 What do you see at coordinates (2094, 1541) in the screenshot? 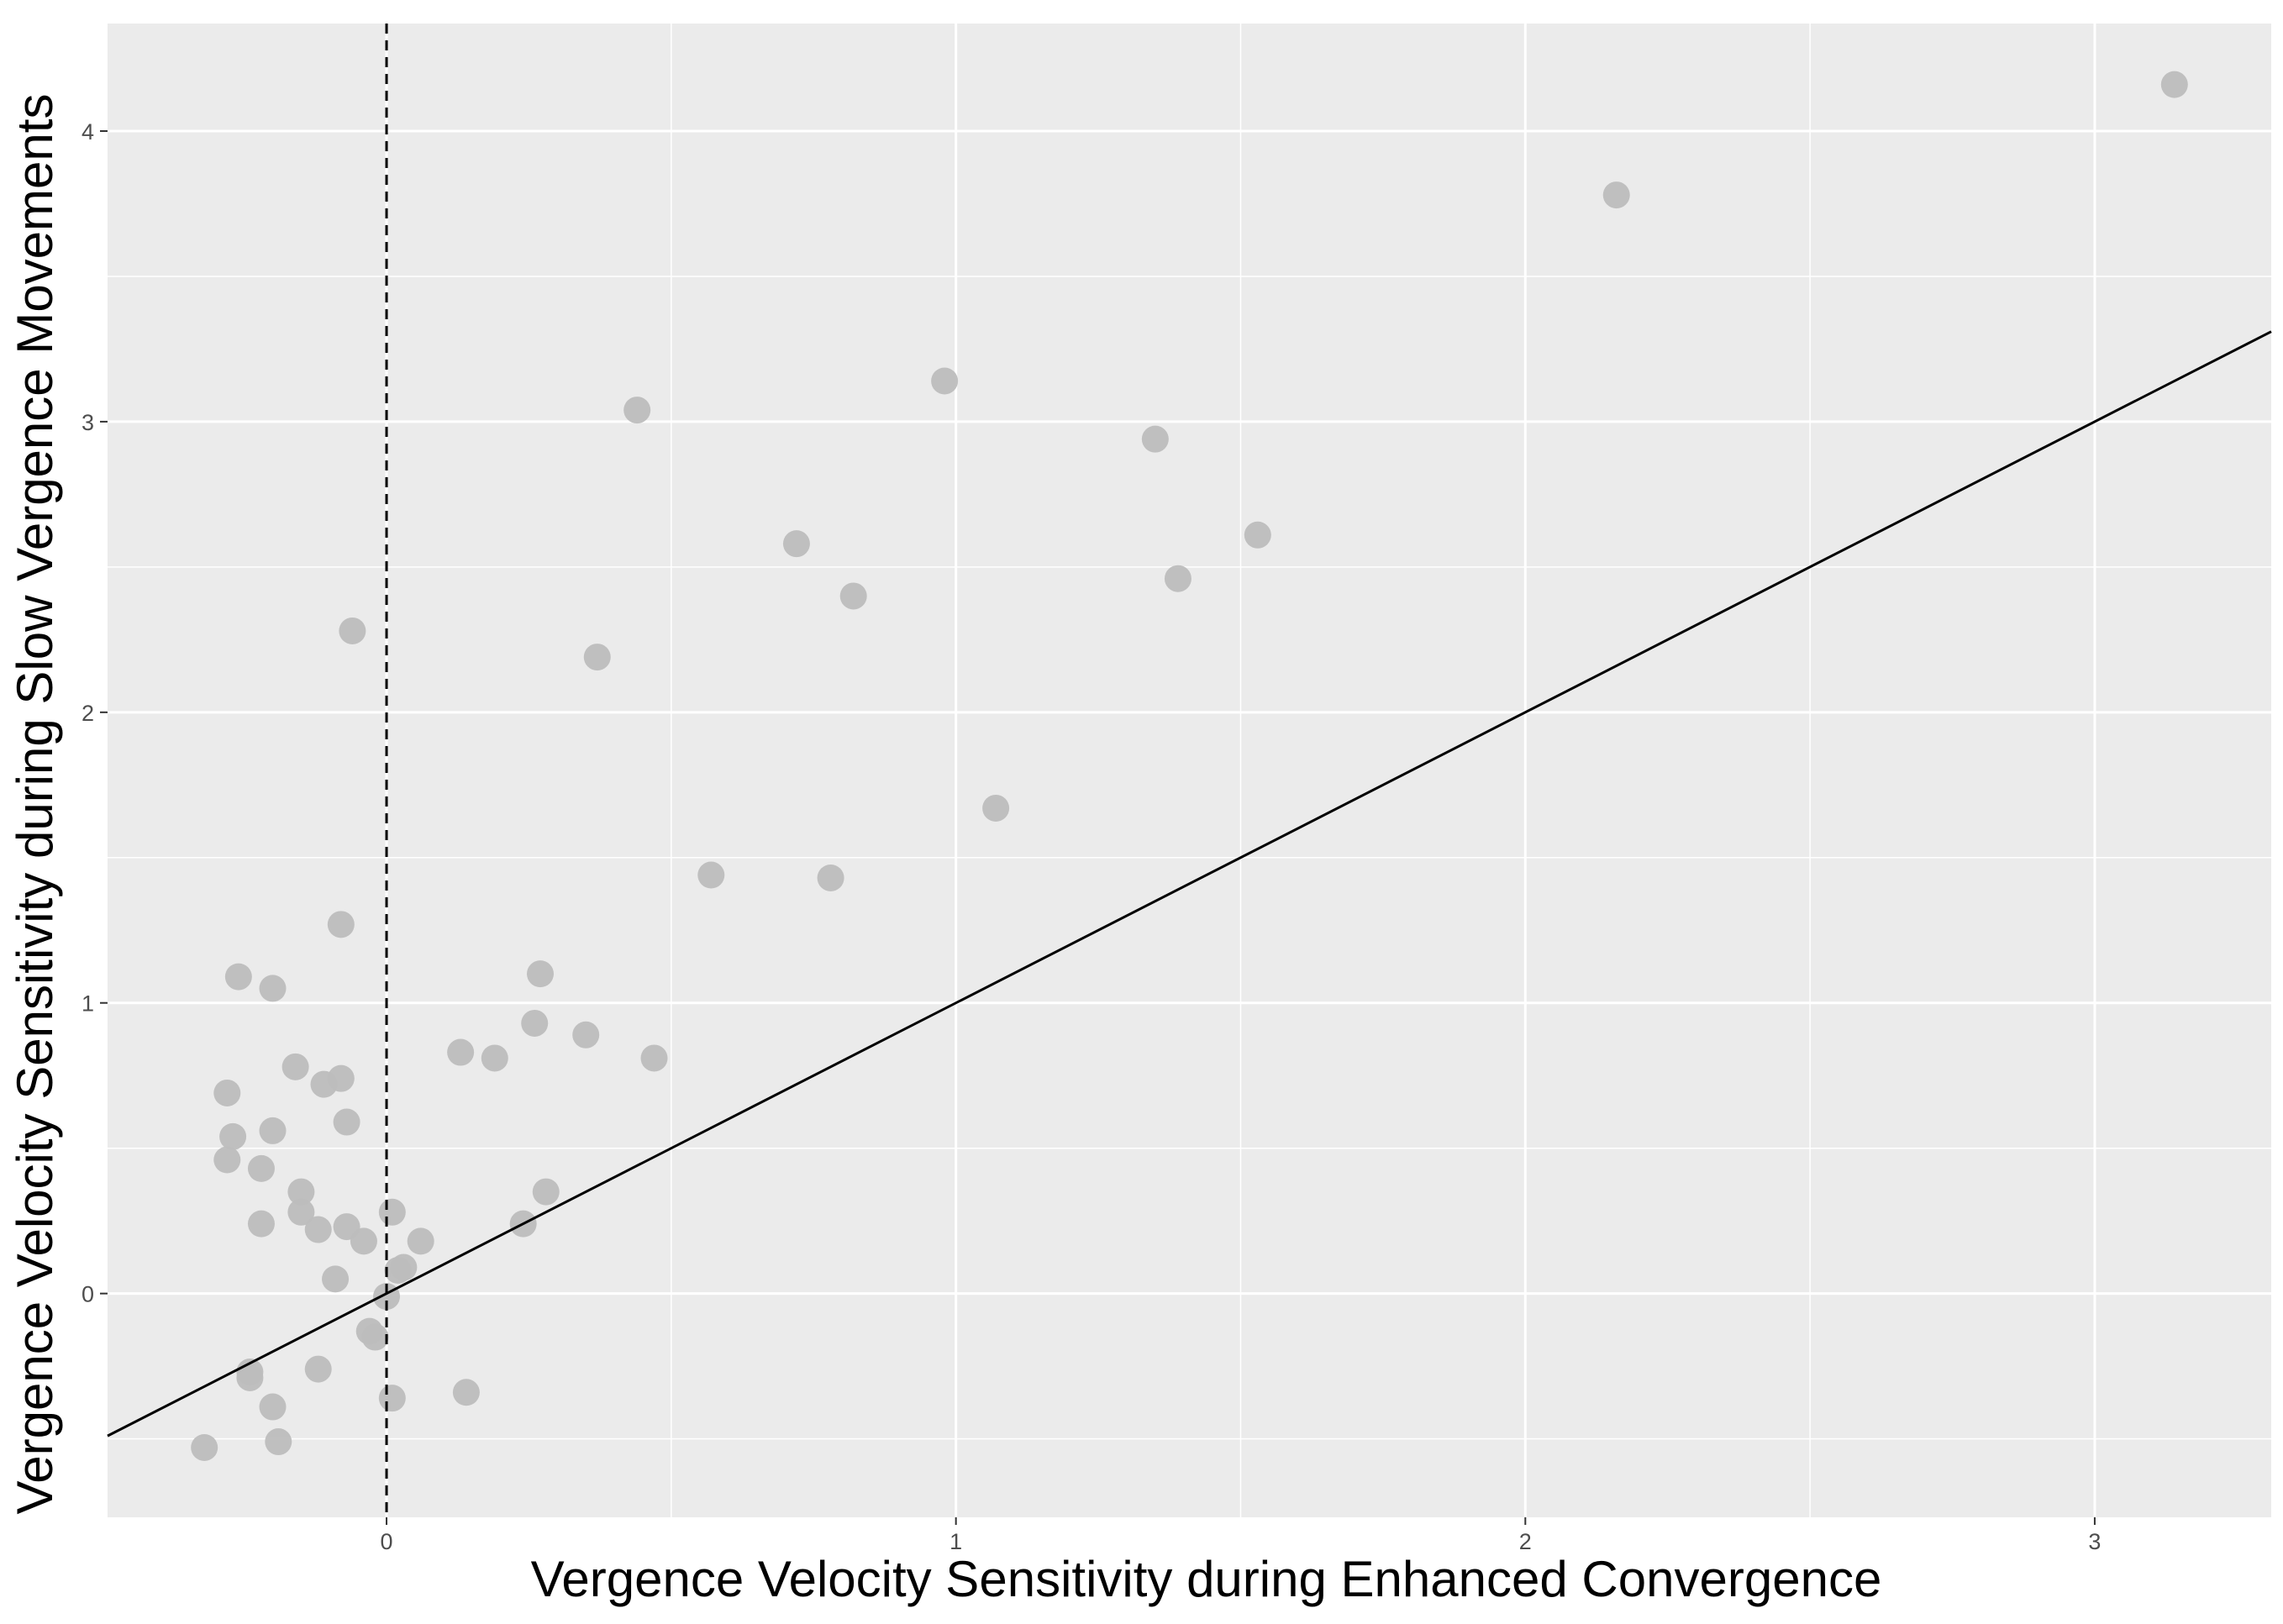
I see `x-tick-label: 3` at bounding box center [2094, 1541].